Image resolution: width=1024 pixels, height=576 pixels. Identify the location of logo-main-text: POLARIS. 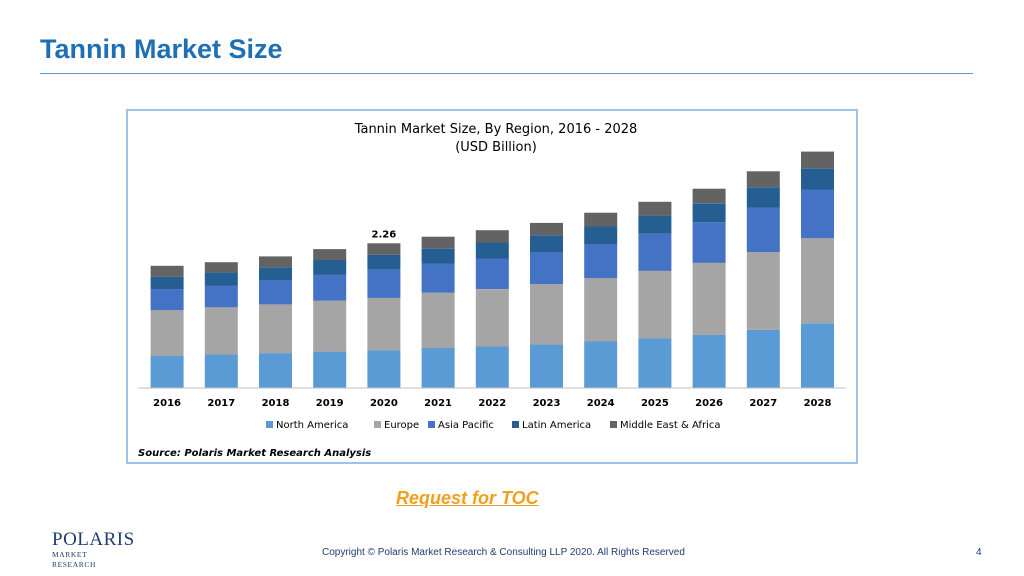
(93, 539).